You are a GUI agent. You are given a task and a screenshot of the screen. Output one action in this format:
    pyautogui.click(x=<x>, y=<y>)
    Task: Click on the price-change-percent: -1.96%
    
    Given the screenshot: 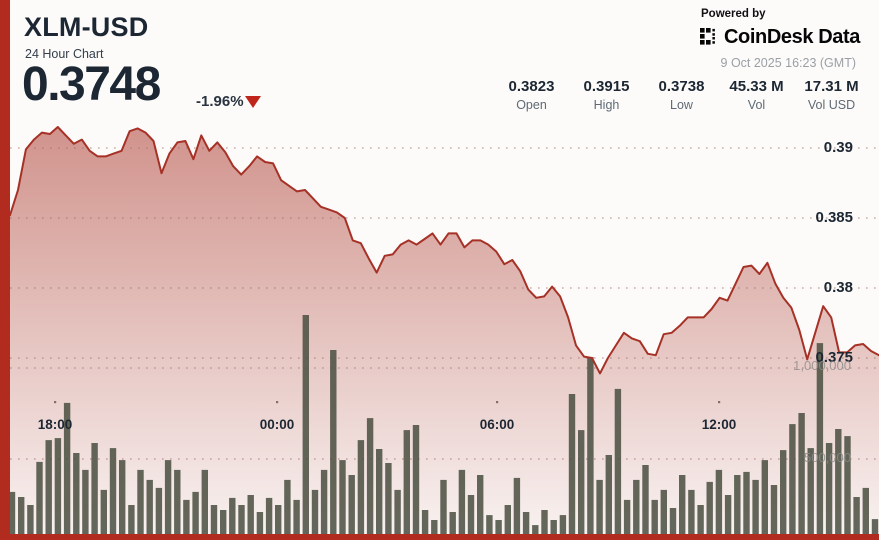 What is the action you would take?
    pyautogui.click(x=220, y=101)
    